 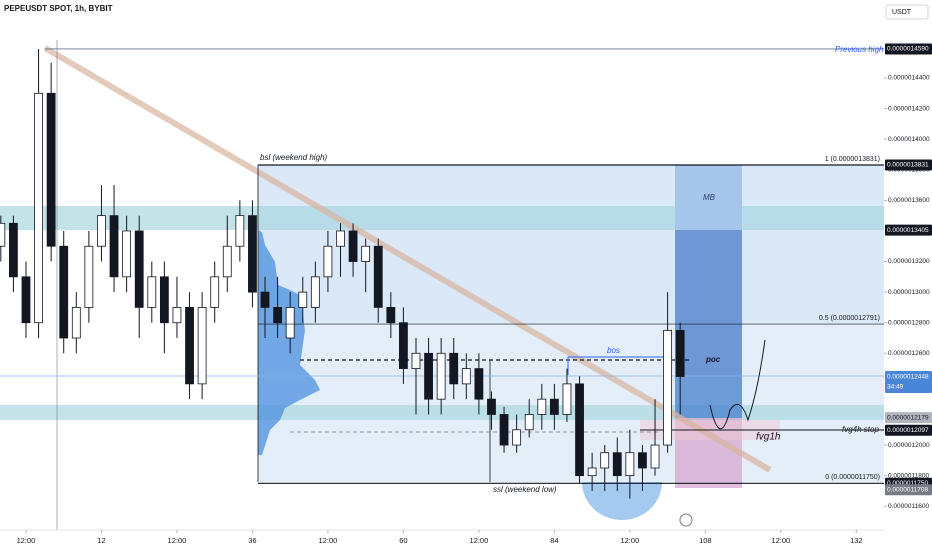 I want to click on annotation: fvg4h stop, so click(x=860, y=429).